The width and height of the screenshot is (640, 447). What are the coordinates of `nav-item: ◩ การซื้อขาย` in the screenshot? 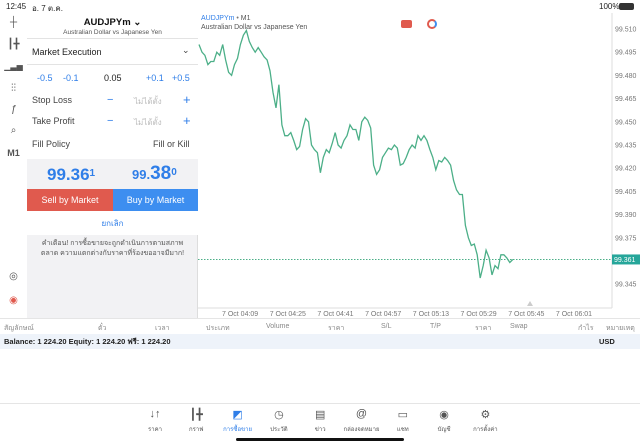 It's located at (238, 421).